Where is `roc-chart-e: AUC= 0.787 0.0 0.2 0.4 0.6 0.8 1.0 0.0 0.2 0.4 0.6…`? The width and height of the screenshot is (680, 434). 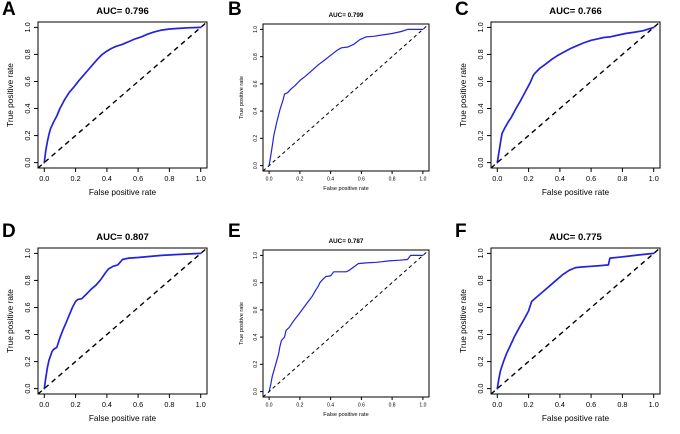 roc-chart-e: AUC= 0.787 0.0 0.2 0.4 0.6 0.8 1.0 0.0 0.2 0.4 0.6… is located at coordinates (334, 328).